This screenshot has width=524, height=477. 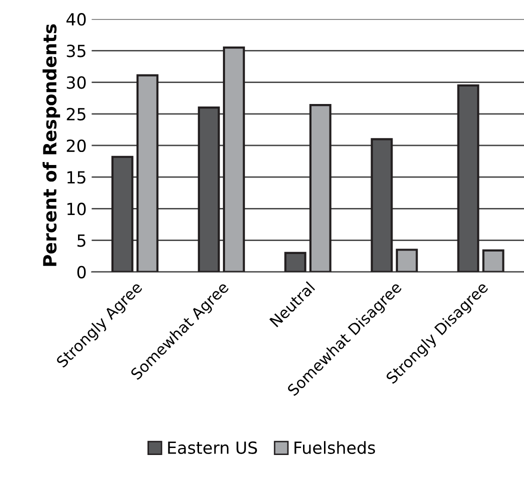 What do you see at coordinates (76, 145) in the screenshot?
I see `y-tick-label: 20` at bounding box center [76, 145].